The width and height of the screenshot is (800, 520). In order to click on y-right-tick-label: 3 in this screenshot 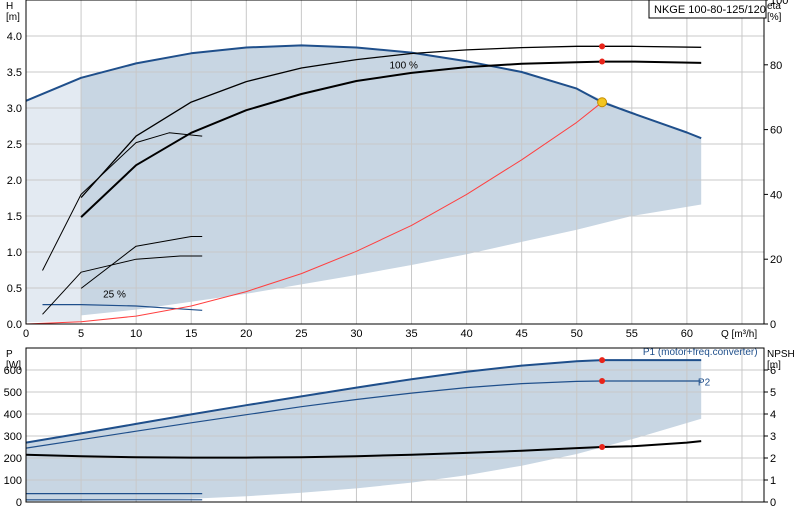, I will do `click(773, 437)`.